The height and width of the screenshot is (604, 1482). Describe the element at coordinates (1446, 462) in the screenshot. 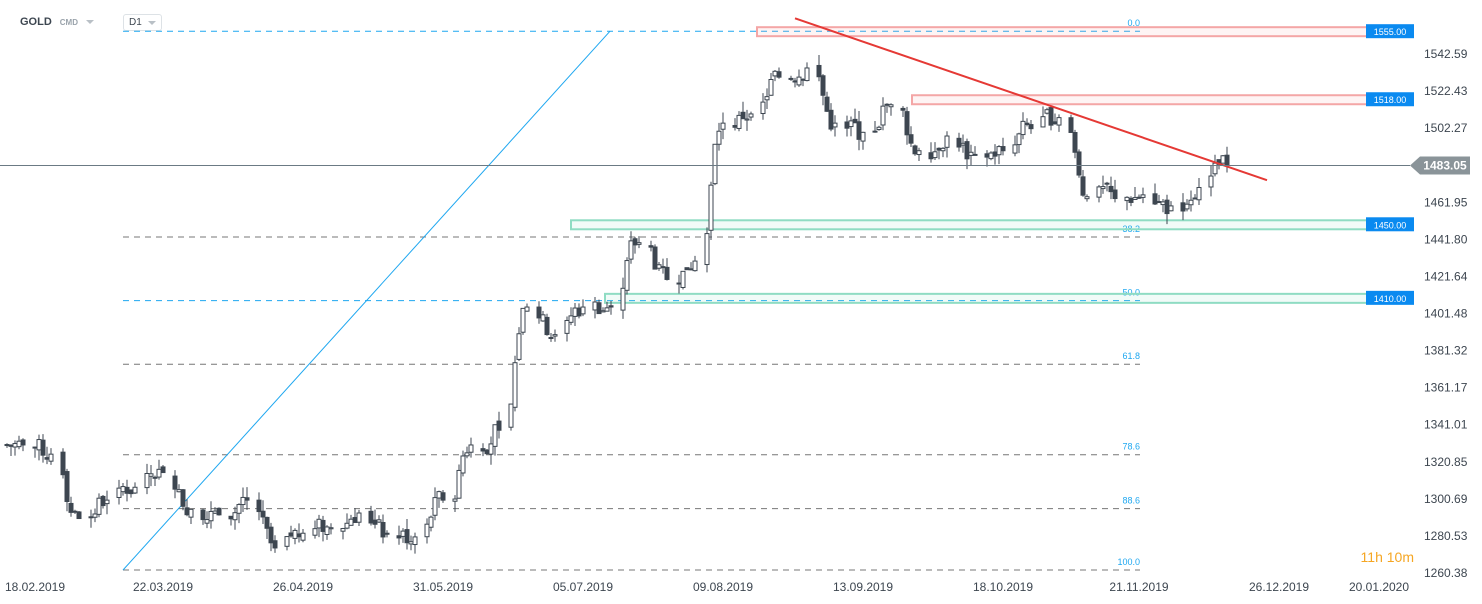

I see `y-tick-label: 1320.85` at that location.